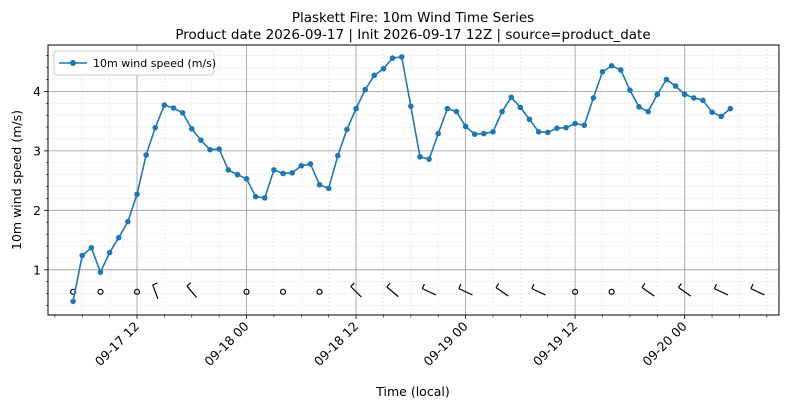  I want to click on y-tick-label: 4, so click(37, 91).